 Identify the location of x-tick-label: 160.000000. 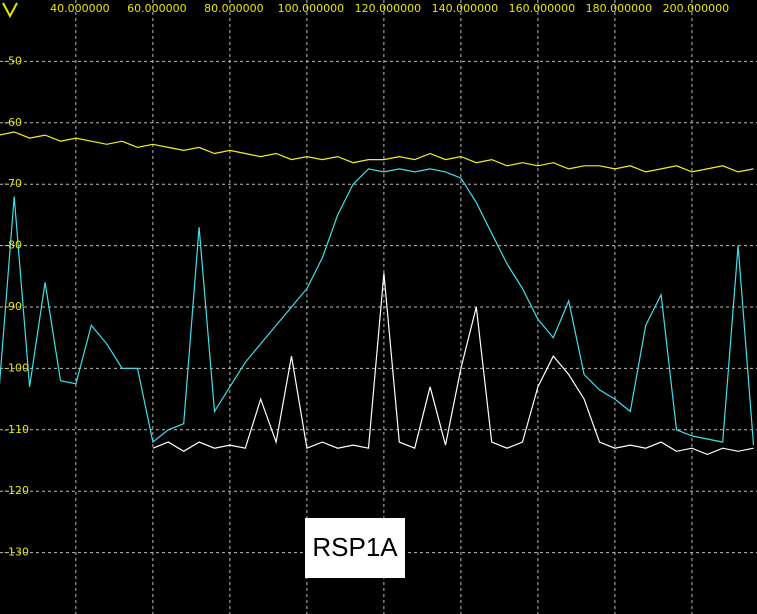
(542, 8).